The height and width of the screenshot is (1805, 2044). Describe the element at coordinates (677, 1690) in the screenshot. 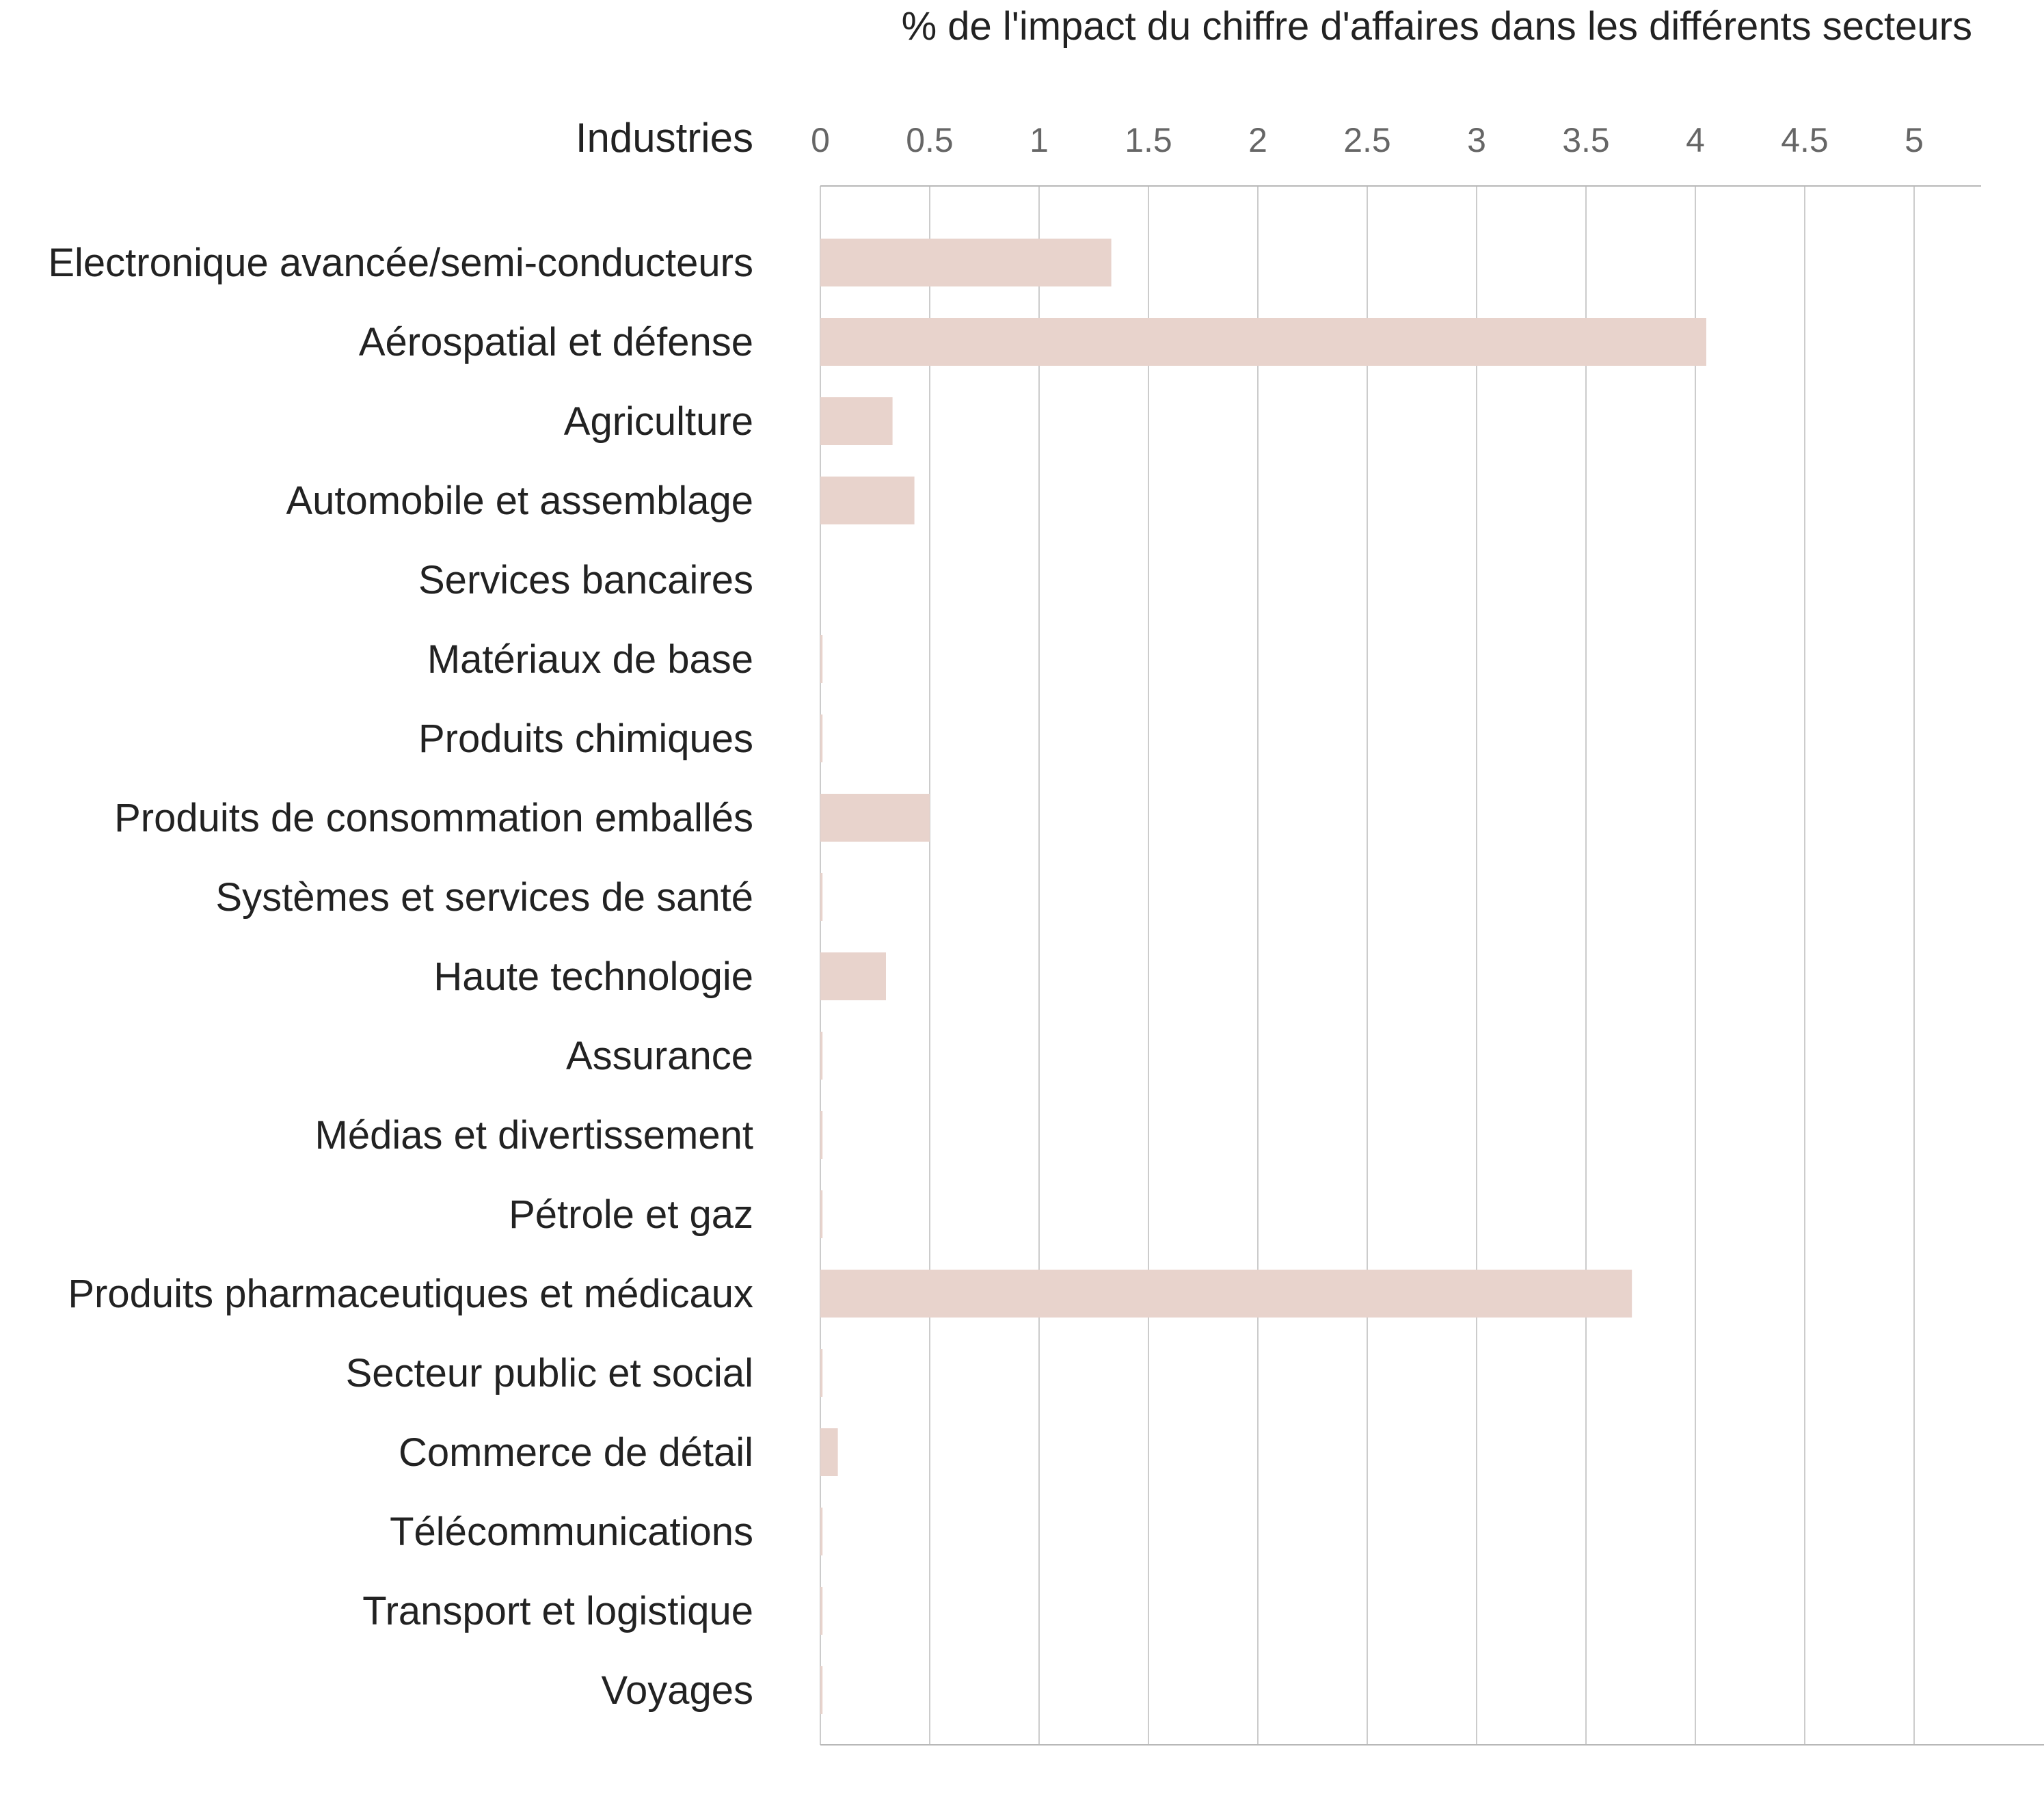

I see `category-label: Voyages` at that location.